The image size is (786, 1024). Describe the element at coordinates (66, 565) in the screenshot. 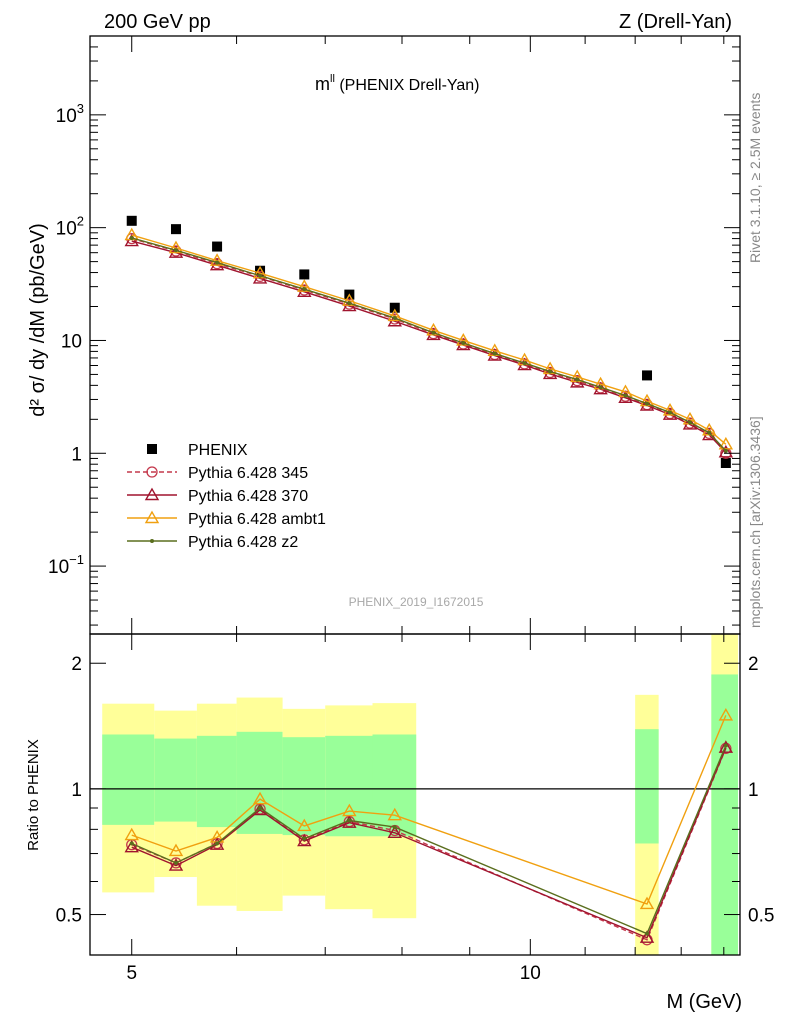

I see `y-tick-label: 10⁻¹` at that location.